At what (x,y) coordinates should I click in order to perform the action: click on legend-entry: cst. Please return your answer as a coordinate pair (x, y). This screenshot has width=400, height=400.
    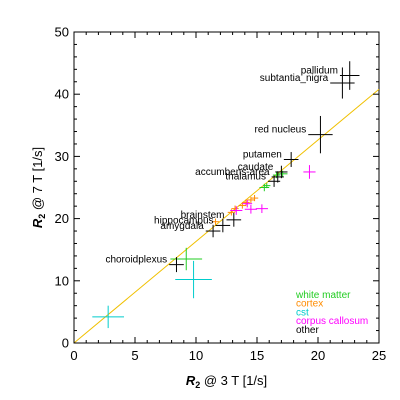
    Looking at the image, I should click on (302, 312).